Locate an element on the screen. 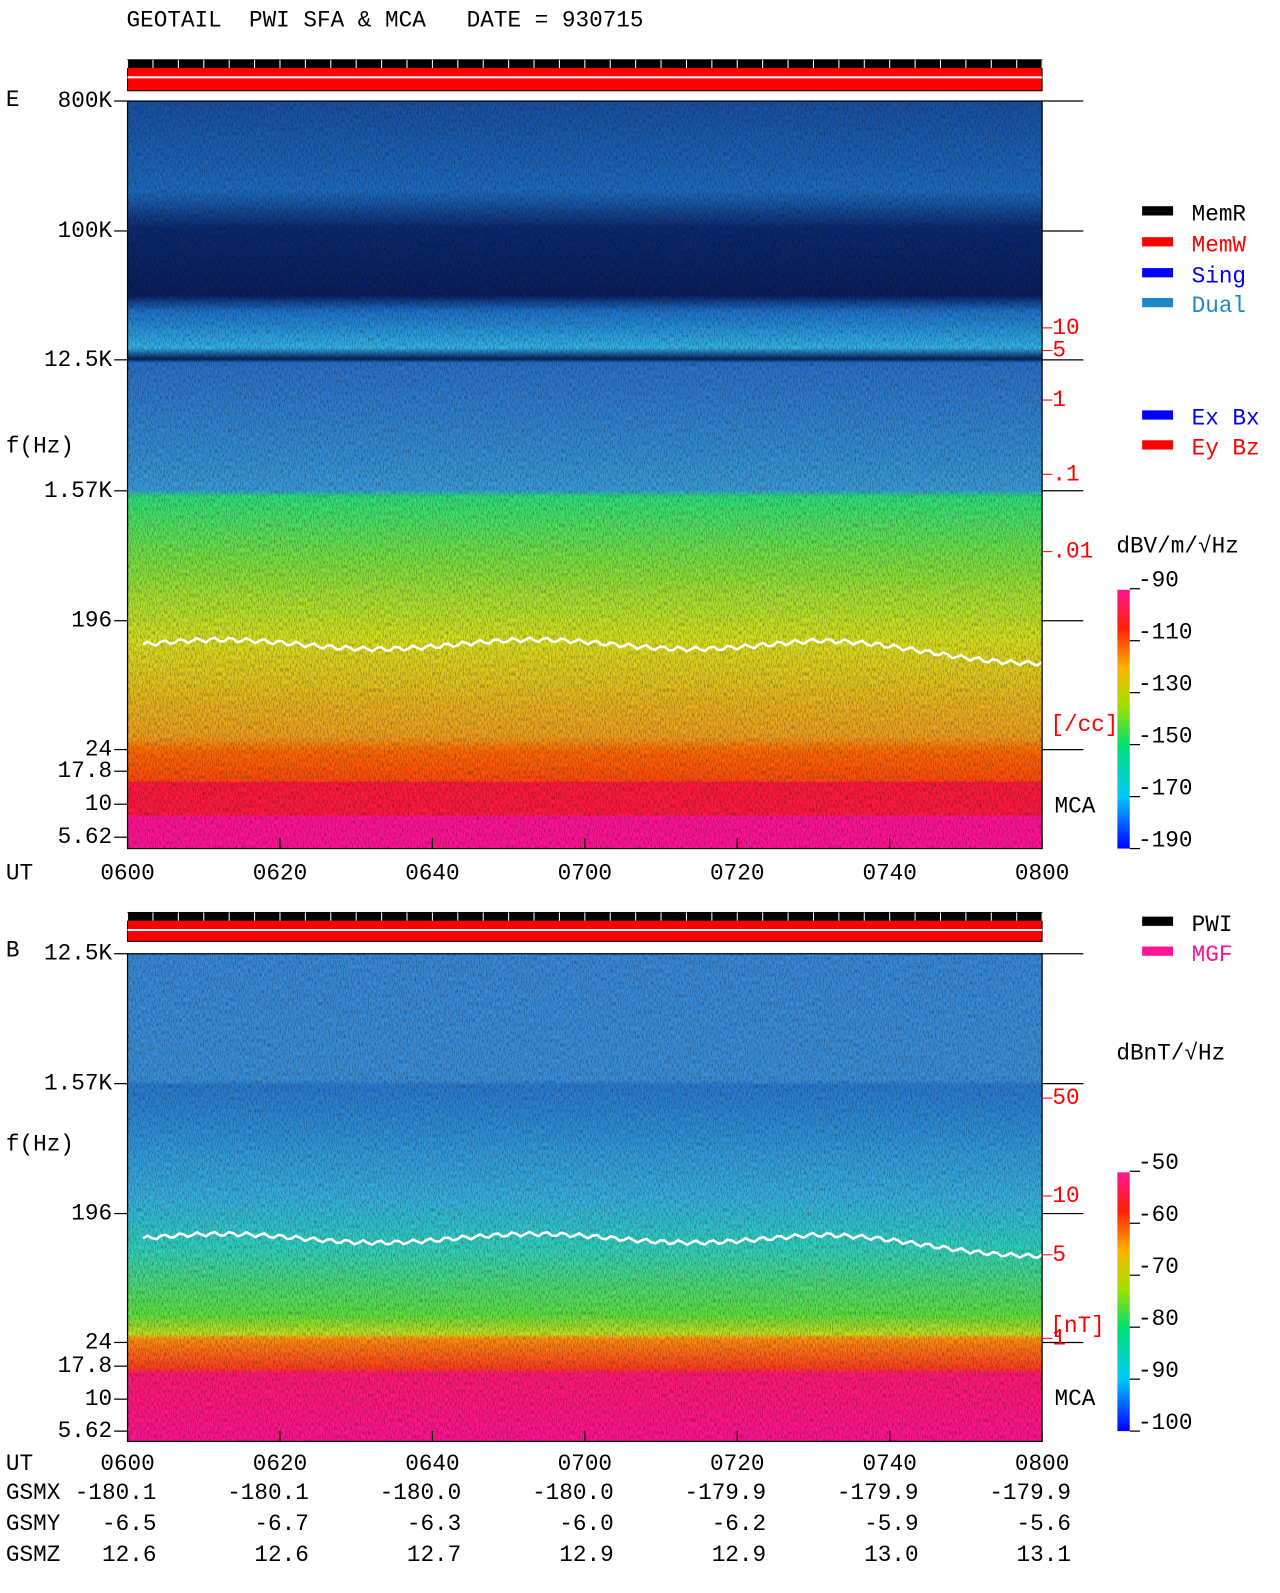  colorbar-unit: dBV/m/√Hz is located at coordinates (1177, 546).